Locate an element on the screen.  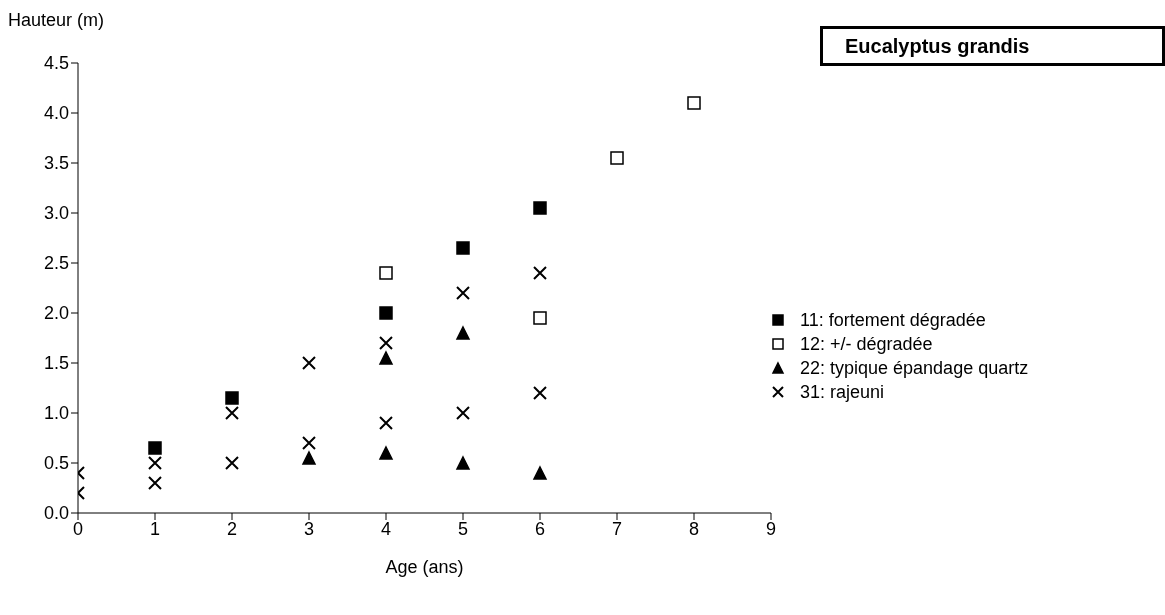
legend-label: 11: fortement dégradée is located at coordinates (893, 320).